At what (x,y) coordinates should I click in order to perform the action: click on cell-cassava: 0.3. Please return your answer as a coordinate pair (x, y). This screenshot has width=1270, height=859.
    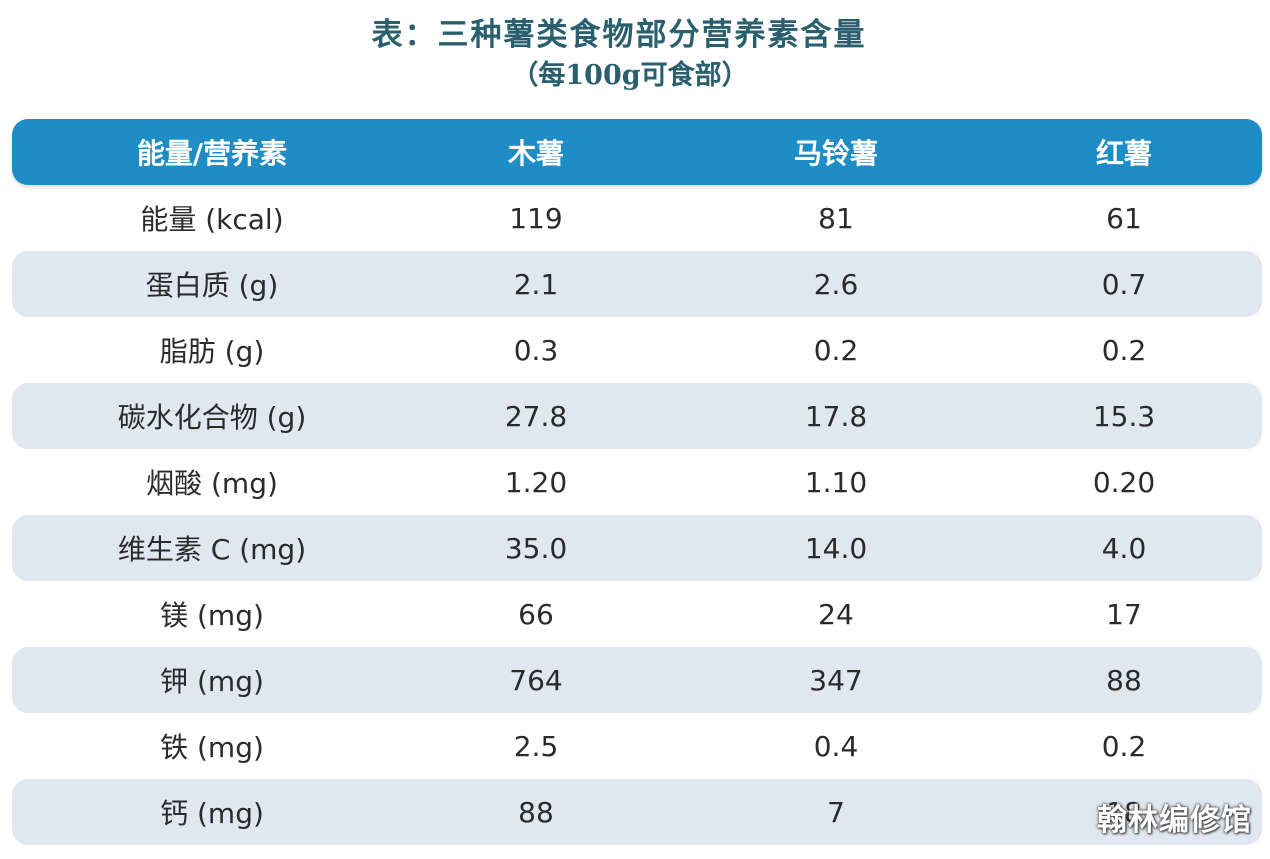
    Looking at the image, I should click on (536, 350).